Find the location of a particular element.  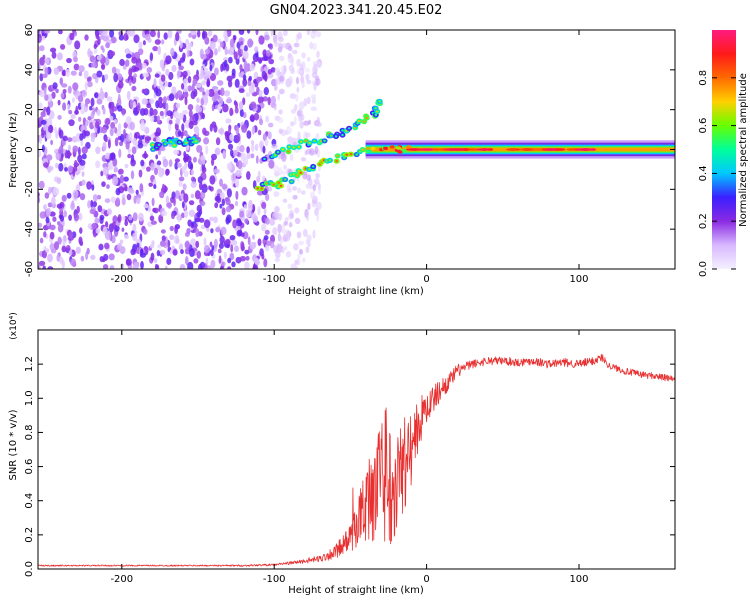

y-tick-label: 60 is located at coordinates (29, 30).